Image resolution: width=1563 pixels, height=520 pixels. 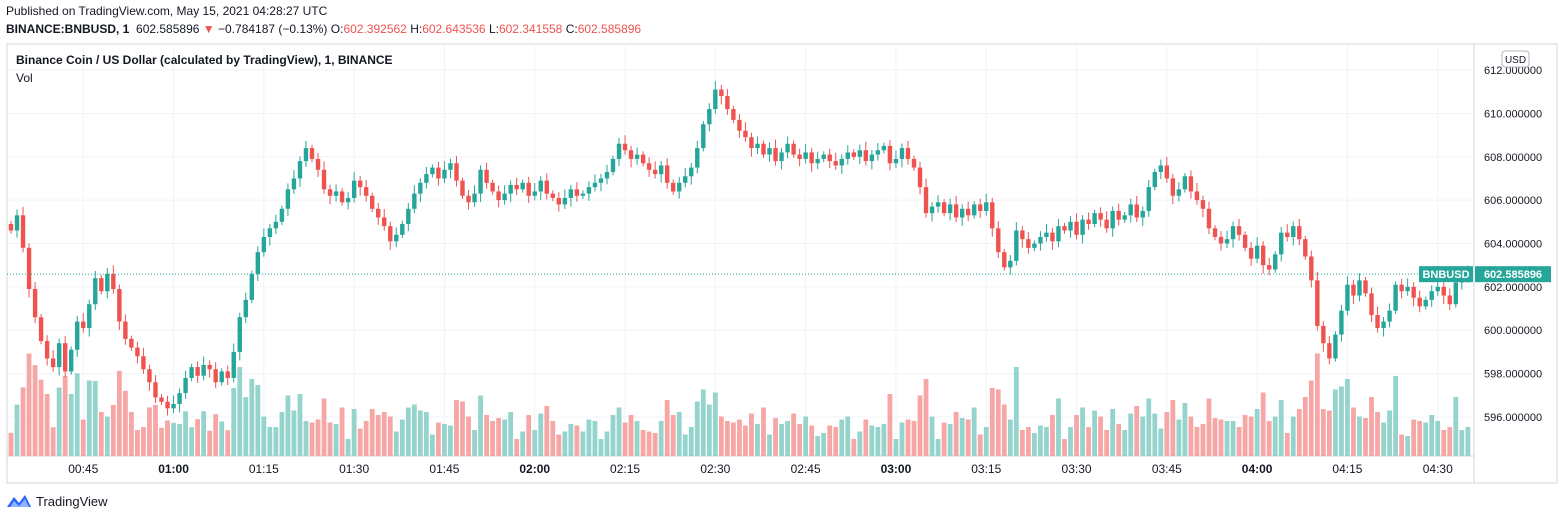 I want to click on high-label: H:, so click(x=416, y=29).